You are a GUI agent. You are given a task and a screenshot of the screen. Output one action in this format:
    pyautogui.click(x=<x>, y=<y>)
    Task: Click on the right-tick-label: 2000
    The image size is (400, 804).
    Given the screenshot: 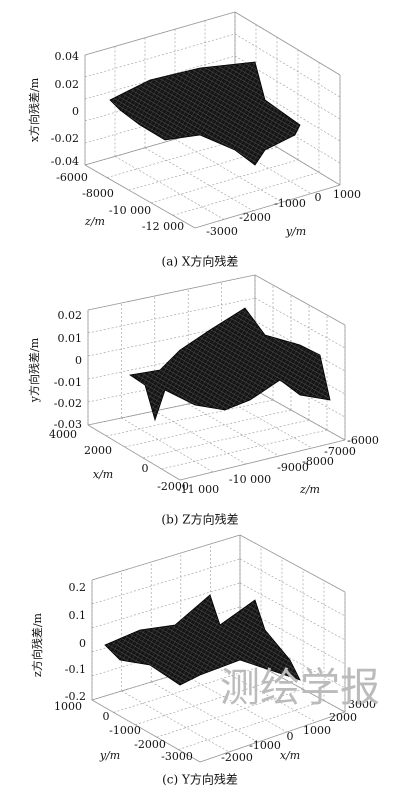 What is the action you would take?
    pyautogui.click(x=343, y=717)
    